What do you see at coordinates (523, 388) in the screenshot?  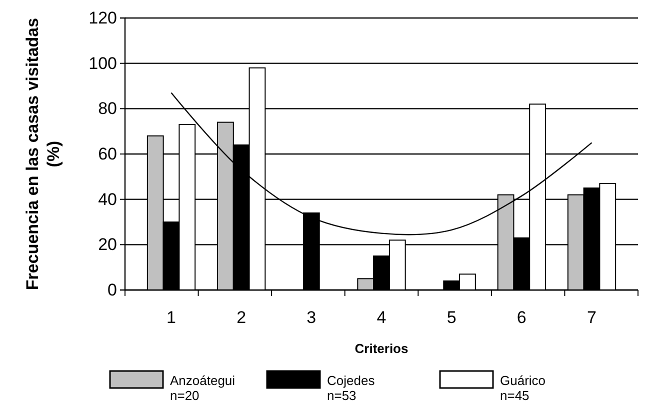 I see `legend-label: Guárico n=45` at bounding box center [523, 388].